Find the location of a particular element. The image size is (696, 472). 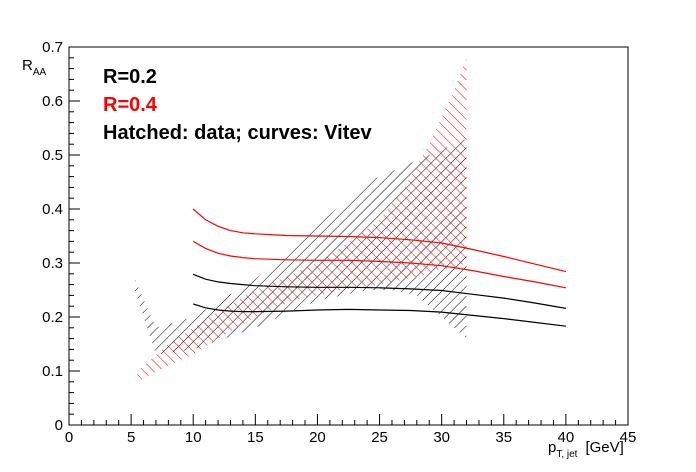

legend-entry-r02: R=0.2 is located at coordinates (130, 77).